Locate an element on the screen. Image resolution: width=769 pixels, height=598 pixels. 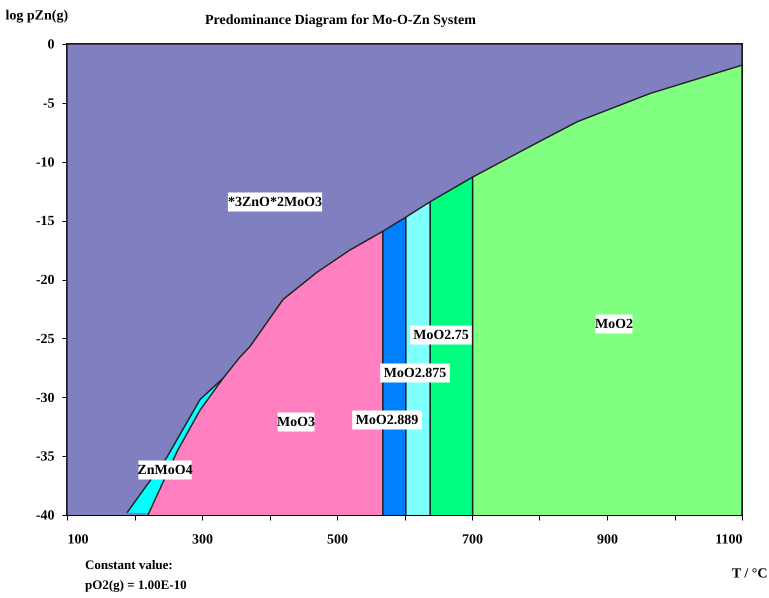
y-tick-label: -20 is located at coordinates (45, 280).